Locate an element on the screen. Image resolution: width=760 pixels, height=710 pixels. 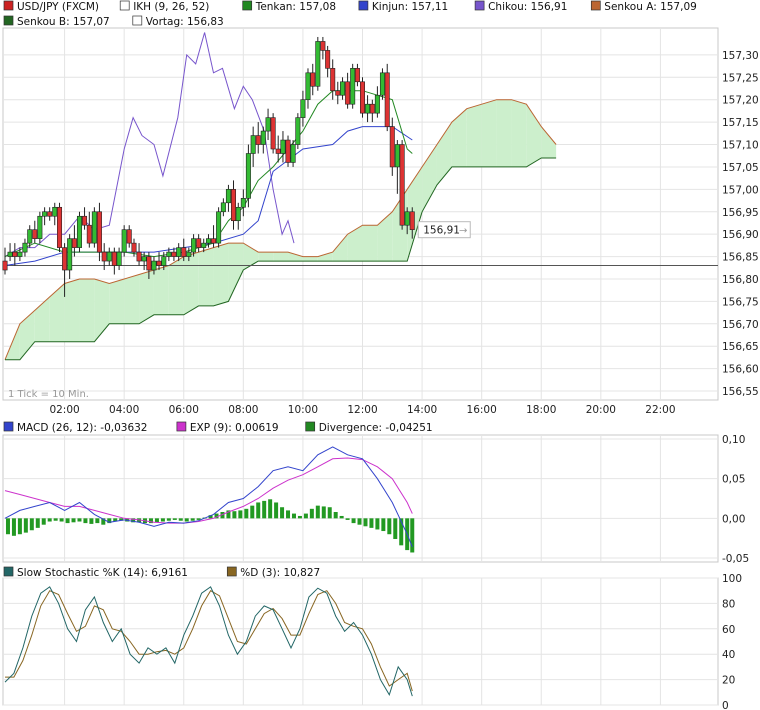
y-tick-label: 156,70 is located at coordinates (740, 325).